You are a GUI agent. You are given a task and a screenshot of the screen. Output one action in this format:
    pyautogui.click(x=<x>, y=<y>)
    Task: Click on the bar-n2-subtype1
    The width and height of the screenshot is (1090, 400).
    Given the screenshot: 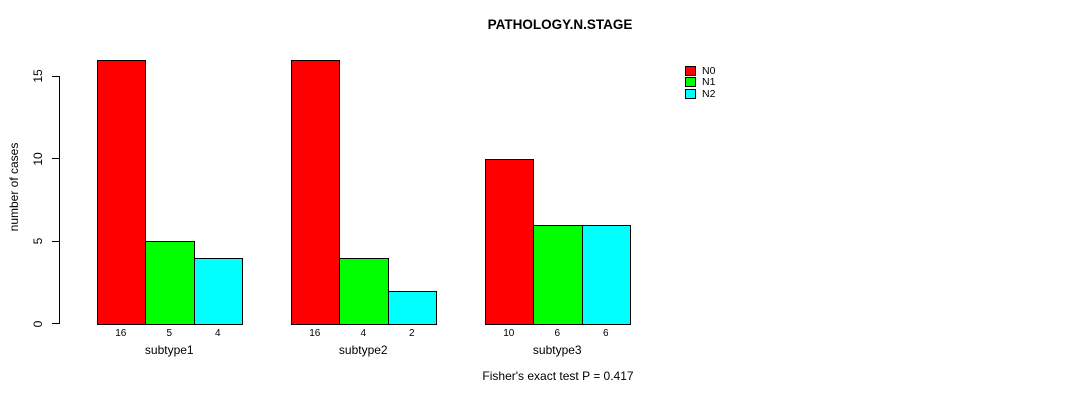 What is the action you would take?
    pyautogui.click(x=218, y=291)
    